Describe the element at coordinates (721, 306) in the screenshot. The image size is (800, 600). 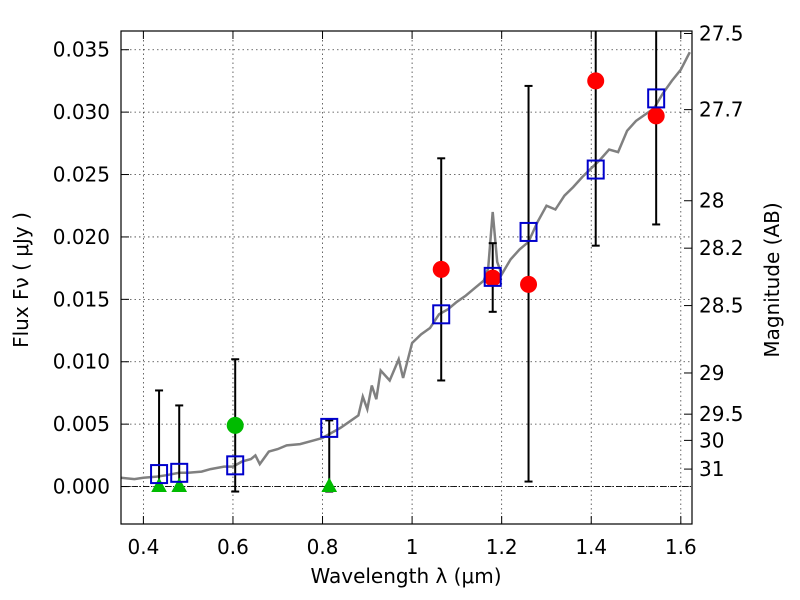
I see `right-tick-label: 28.5` at that location.